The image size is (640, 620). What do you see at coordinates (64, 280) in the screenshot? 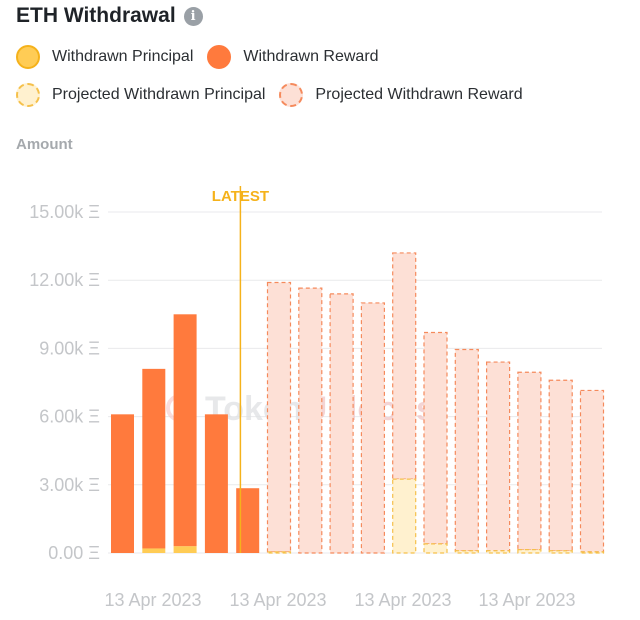
I see `y-tick-label: 12.00k Ξ` at bounding box center [64, 280].